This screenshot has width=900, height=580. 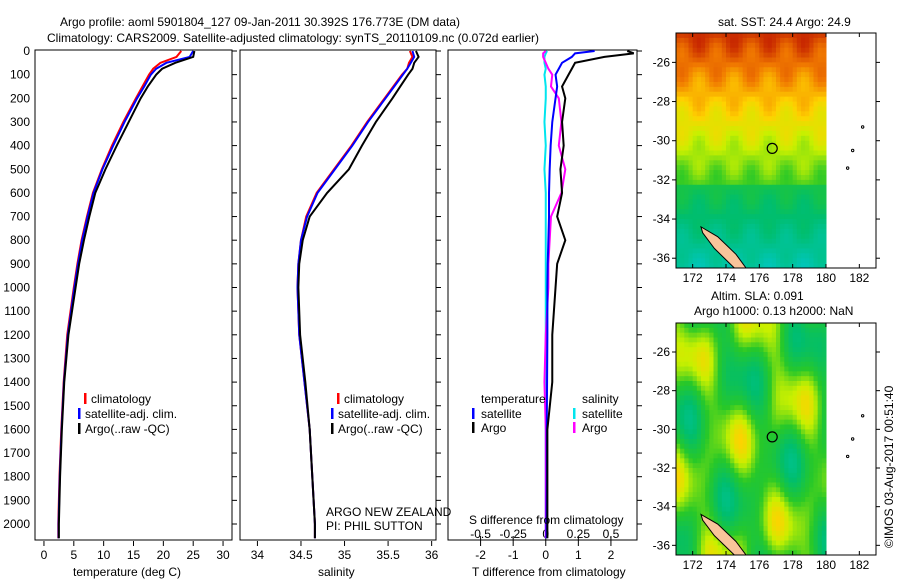 What do you see at coordinates (726, 565) in the screenshot?
I see `lon-tick-label: 174` at bounding box center [726, 565].